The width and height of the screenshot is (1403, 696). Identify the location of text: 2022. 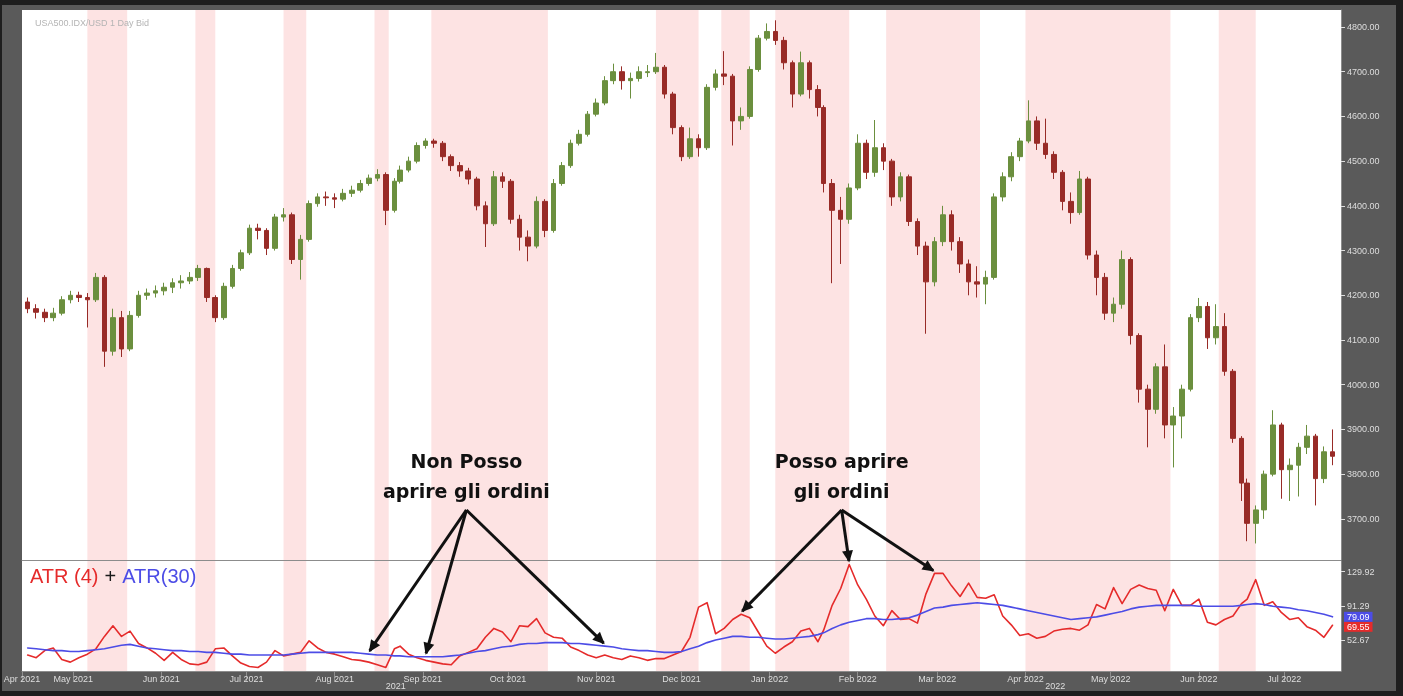
(1055, 686).